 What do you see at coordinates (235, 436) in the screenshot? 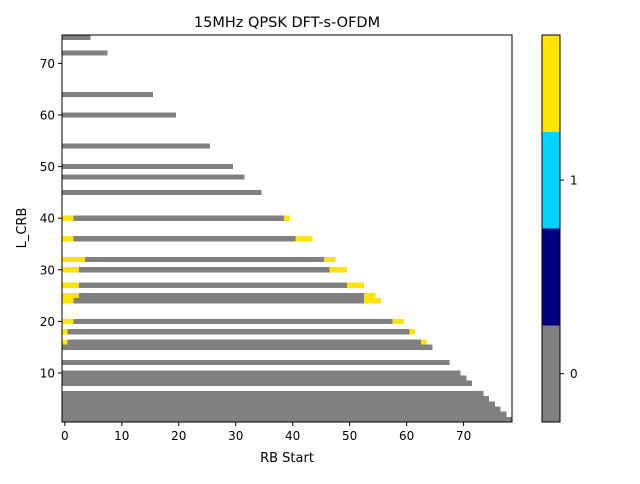
I see `x-tick-label: 30` at bounding box center [235, 436].